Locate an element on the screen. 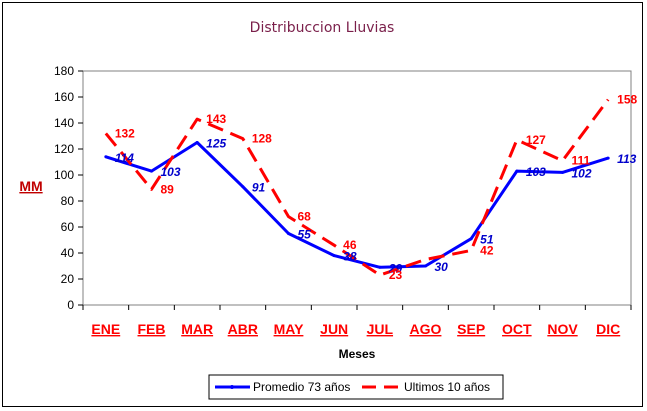  legend-marker is located at coordinates (232, 387).